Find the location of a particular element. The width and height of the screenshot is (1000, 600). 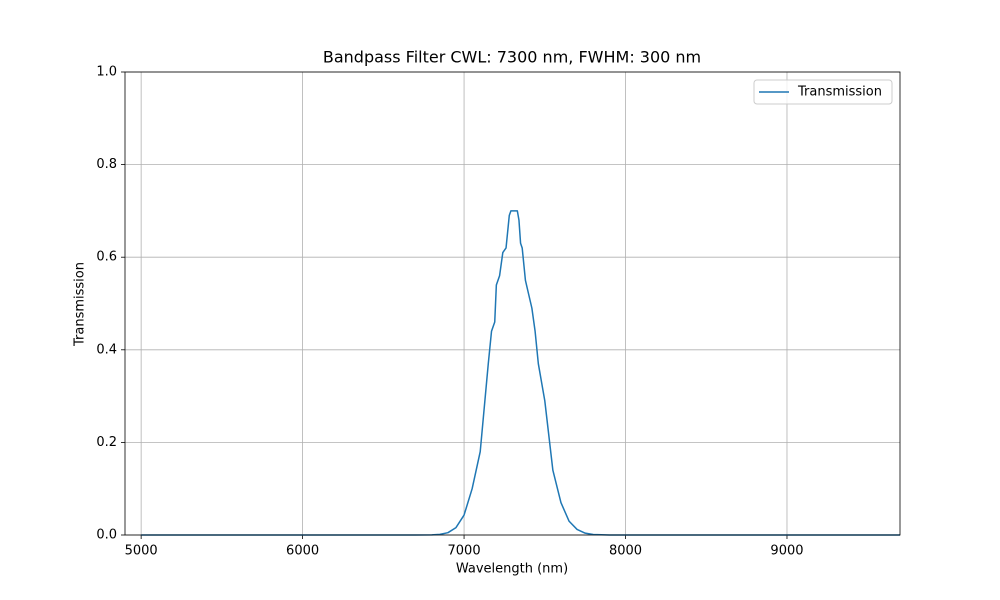

y-tick-label: 0.0 is located at coordinates (106, 535).